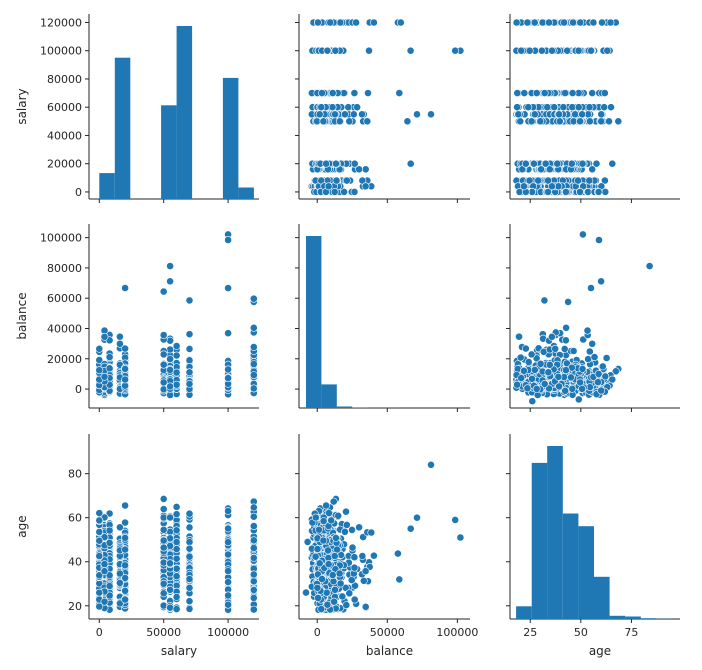 Image resolution: width=702 pixels, height=670 pixels. Describe the element at coordinates (581, 632) in the screenshot. I see `xtick-label-age: 50` at that location.